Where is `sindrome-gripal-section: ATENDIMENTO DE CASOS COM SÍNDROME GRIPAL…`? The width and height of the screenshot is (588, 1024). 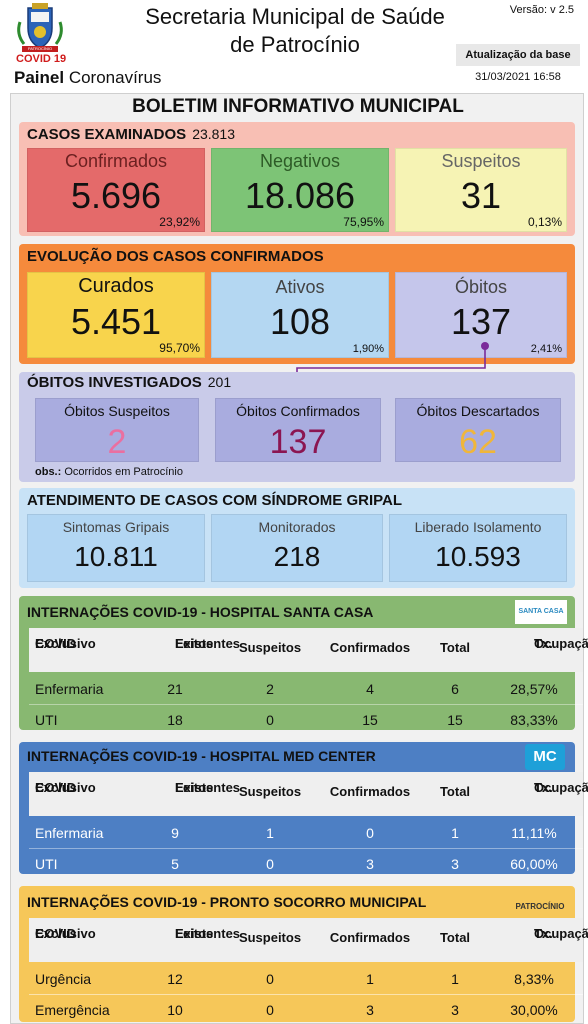 sindrome-gripal-section: ATENDIMENTO DE CASOS COM SÍNDROME GRIPAL… is located at coordinates (297, 538).